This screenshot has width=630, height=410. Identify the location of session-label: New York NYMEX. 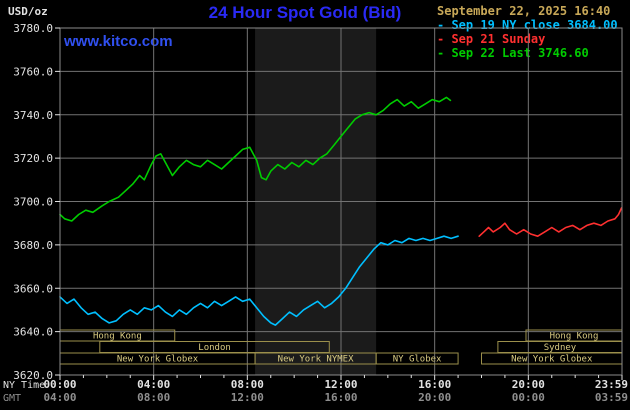
(316, 360).